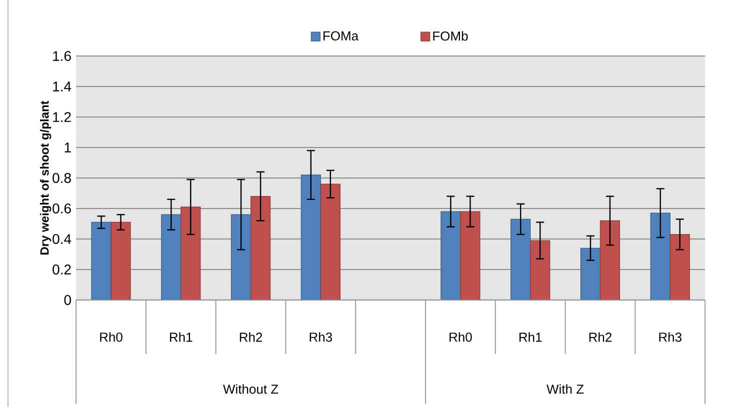 This screenshot has width=746, height=407. Describe the element at coordinates (250, 389) in the screenshot. I see `text: Without Z` at that location.